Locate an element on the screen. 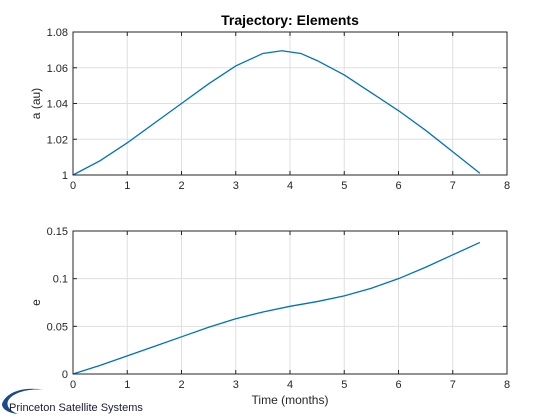 This screenshot has width=560, height=420. chart-title: Trajectory: Elements is located at coordinates (290, 20).